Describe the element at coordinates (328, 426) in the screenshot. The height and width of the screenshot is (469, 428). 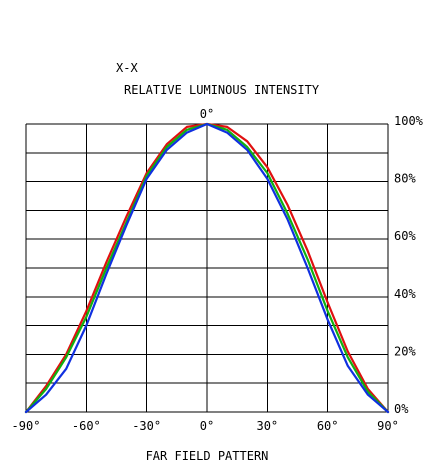
I see `x-tick-label: 60°` at that location.